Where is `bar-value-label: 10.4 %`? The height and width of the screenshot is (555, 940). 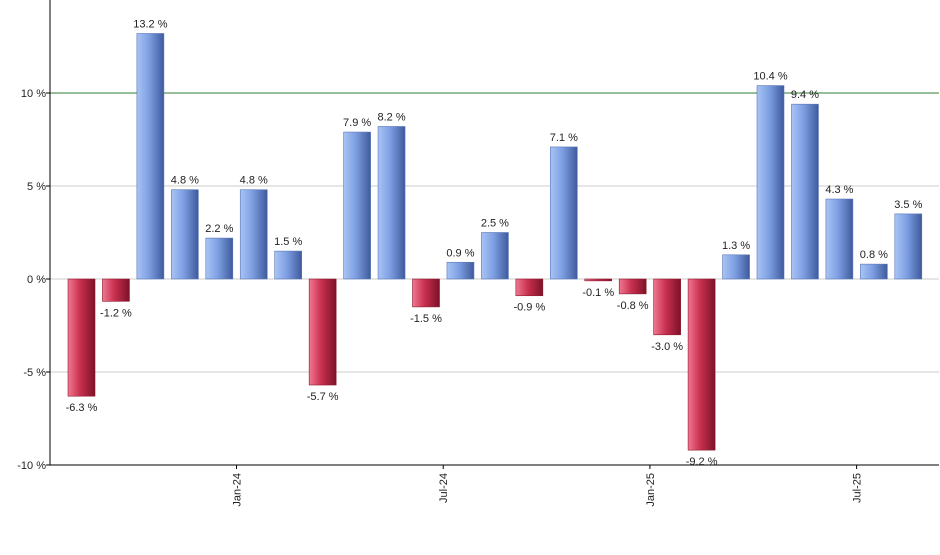 bar-value-label: 10.4 % is located at coordinates (770, 77).